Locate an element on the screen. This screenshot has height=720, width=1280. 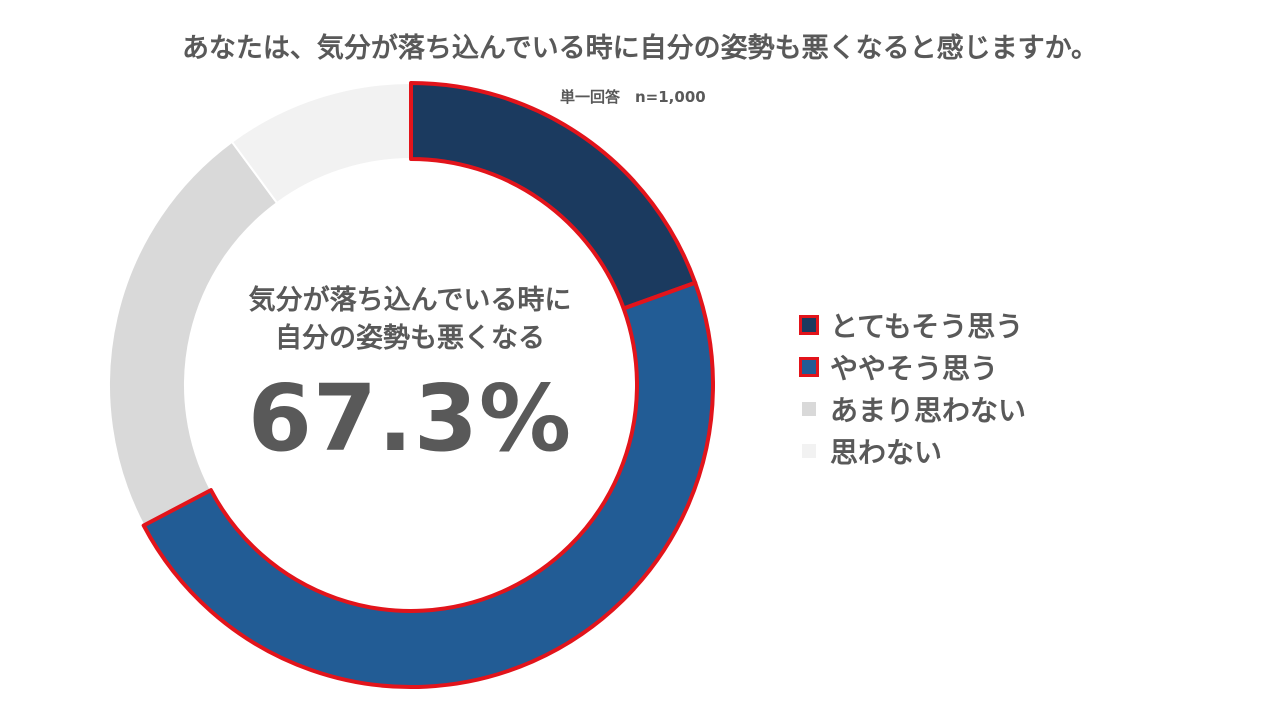
legend-item-3: あまり思わない is located at coordinates (914, 409).